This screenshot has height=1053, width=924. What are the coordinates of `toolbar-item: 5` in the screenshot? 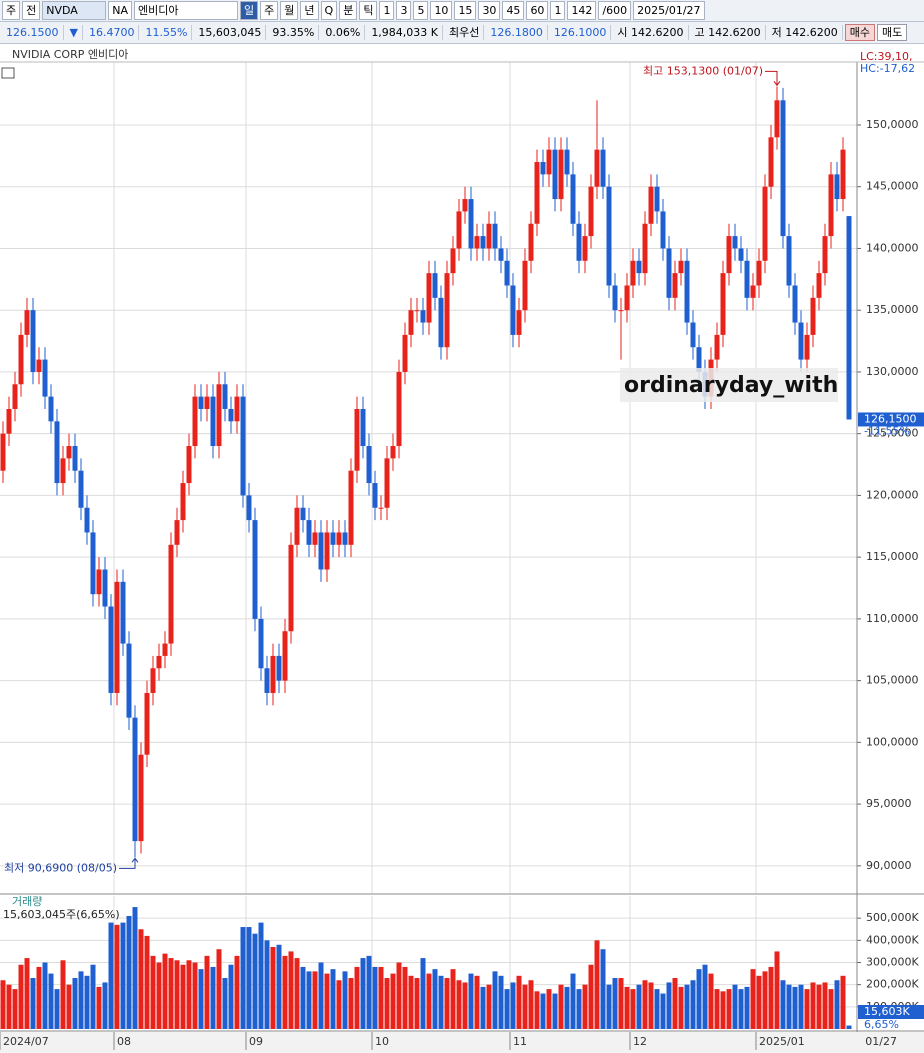 It's located at (421, 10).